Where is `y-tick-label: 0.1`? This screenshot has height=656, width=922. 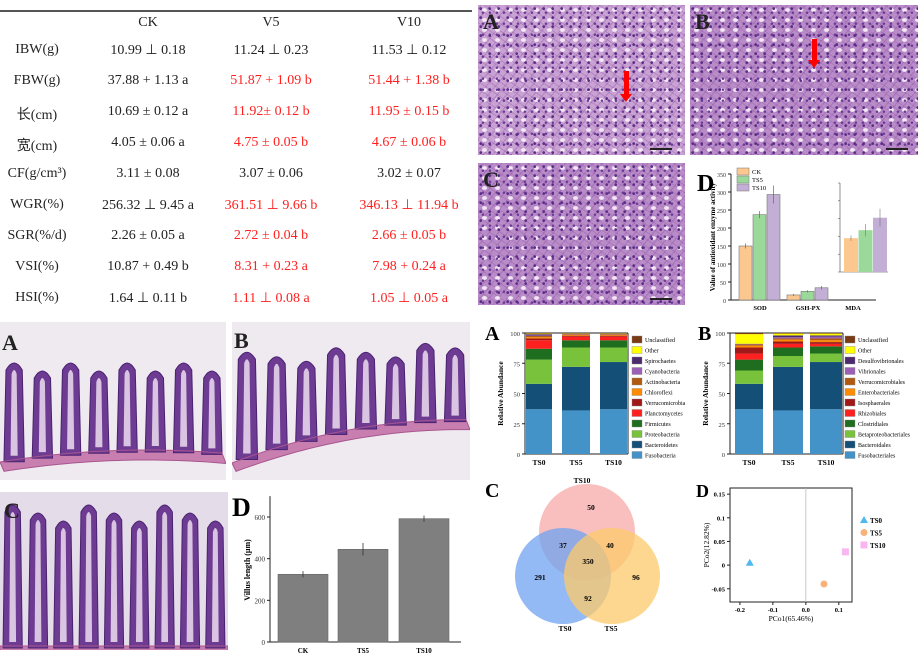
y-tick-label: 0.1 is located at coordinates (721, 518).